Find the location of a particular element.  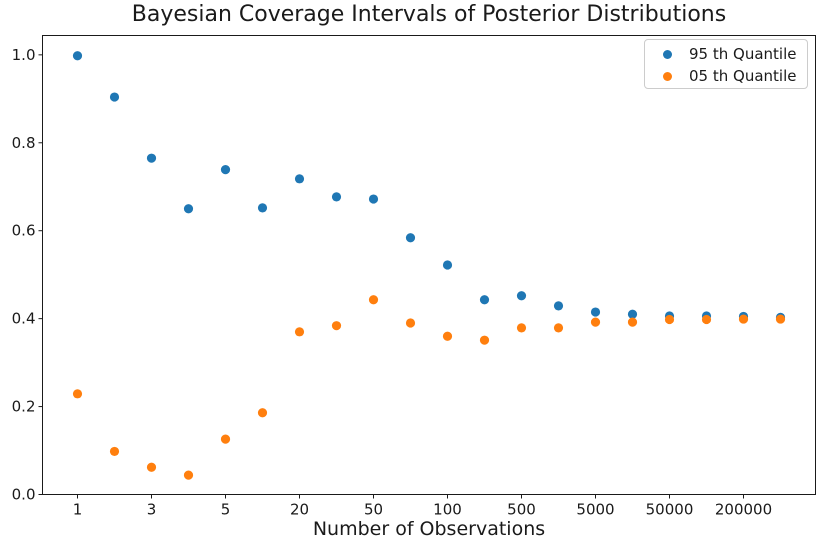

x-tick-label: 100 is located at coordinates (447, 510).